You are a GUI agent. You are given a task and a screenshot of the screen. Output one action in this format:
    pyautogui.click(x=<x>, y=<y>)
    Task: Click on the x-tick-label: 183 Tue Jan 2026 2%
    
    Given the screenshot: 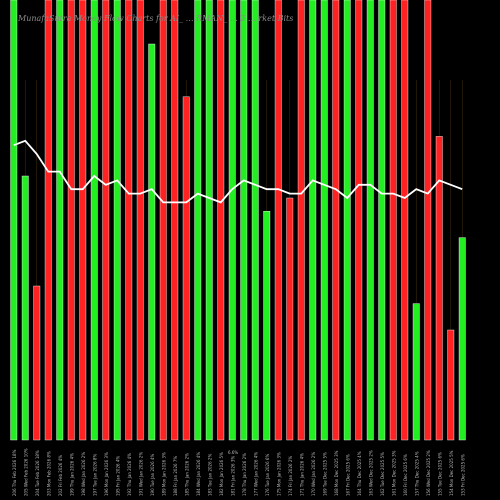 What is the action you would take?
    pyautogui.click(x=209, y=475)
    